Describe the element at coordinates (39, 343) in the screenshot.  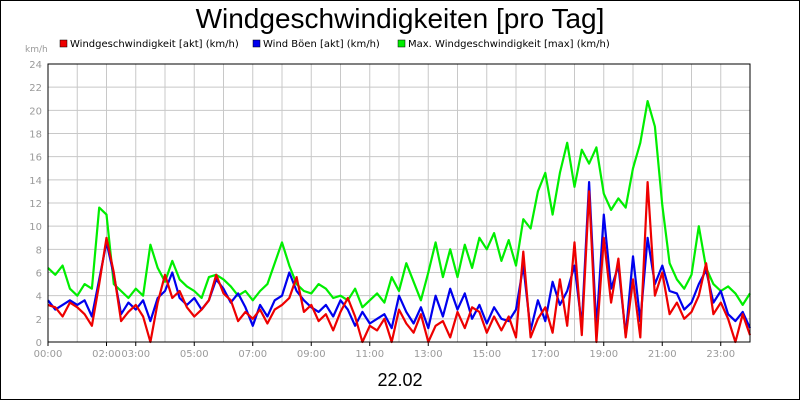
I see `y-tick-label: 0` at that location.